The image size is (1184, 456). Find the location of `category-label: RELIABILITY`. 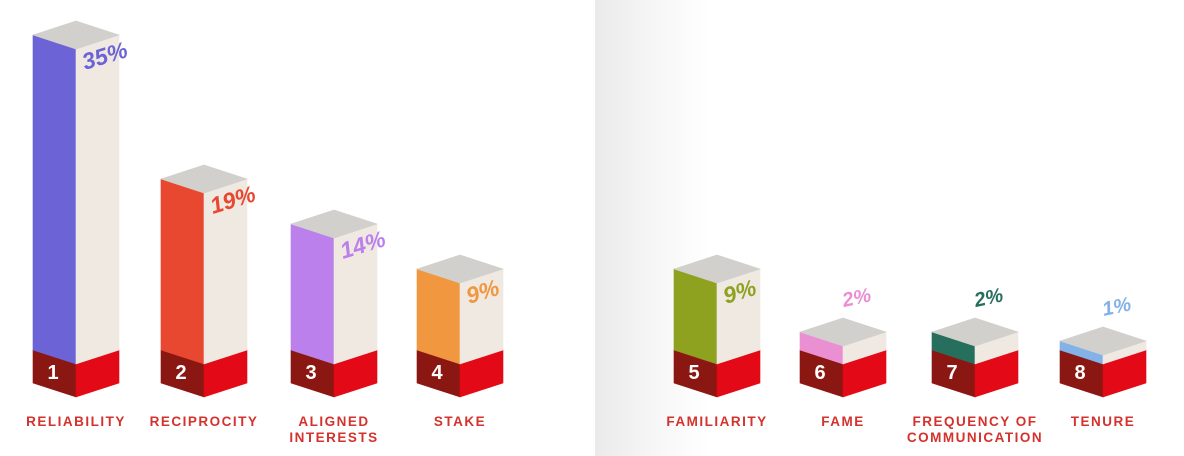

category-label: RELIABILITY is located at coordinates (76, 421).